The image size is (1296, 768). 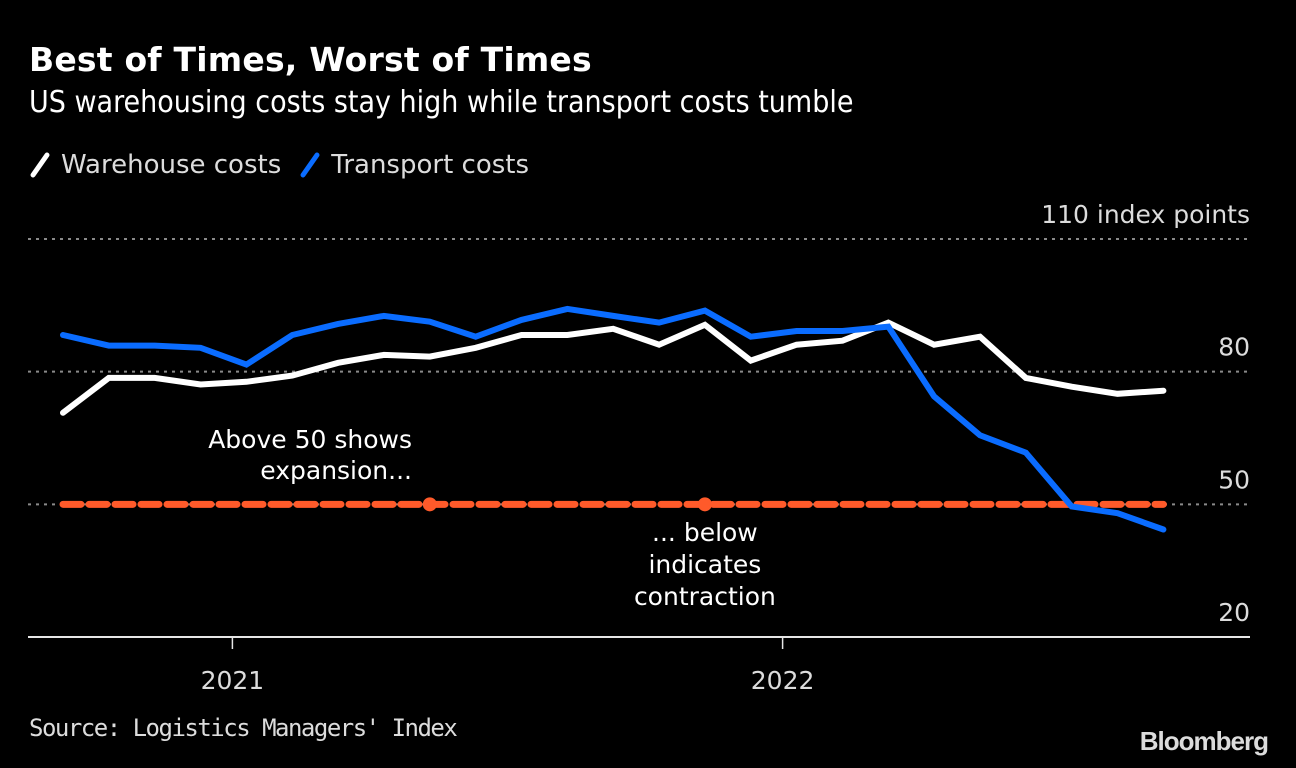 What do you see at coordinates (430, 165) in the screenshot?
I see `legend-label-transport: Transport costs` at bounding box center [430, 165].